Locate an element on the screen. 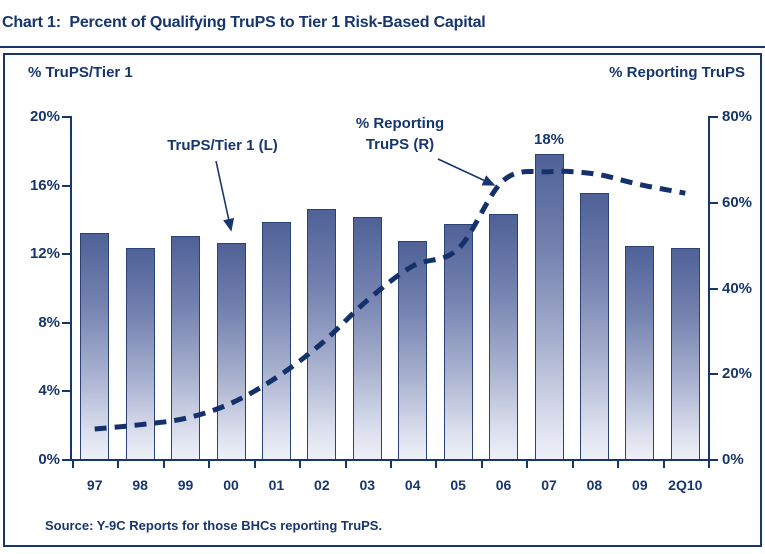 Image resolution: width=765 pixels, height=554 pixels. x-axis-label-2Q10: 2Q10 is located at coordinates (685, 485).